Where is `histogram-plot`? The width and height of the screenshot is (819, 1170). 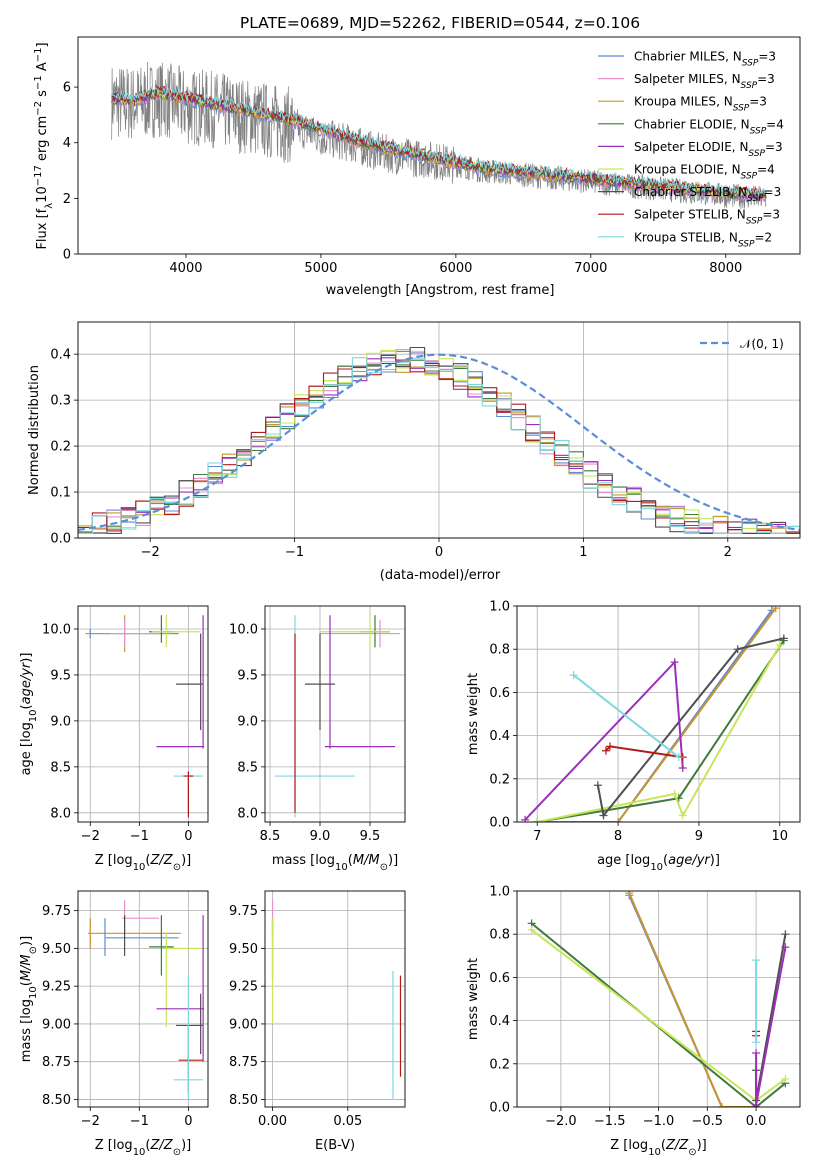
histogram-plot is located at coordinates (439, 440).